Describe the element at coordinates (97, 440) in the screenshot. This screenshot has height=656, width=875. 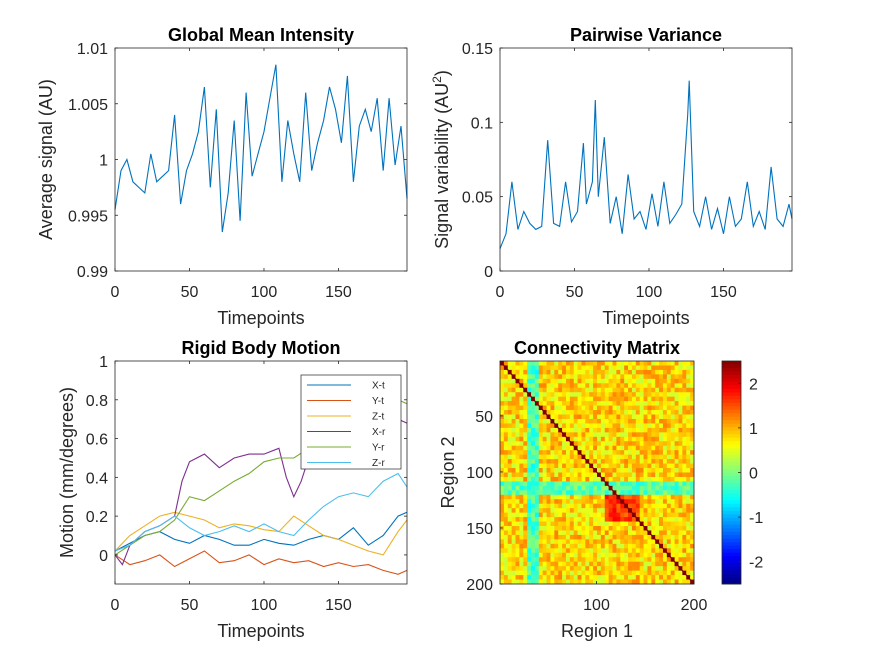
I see `y-tick-label: 0.6` at that location.